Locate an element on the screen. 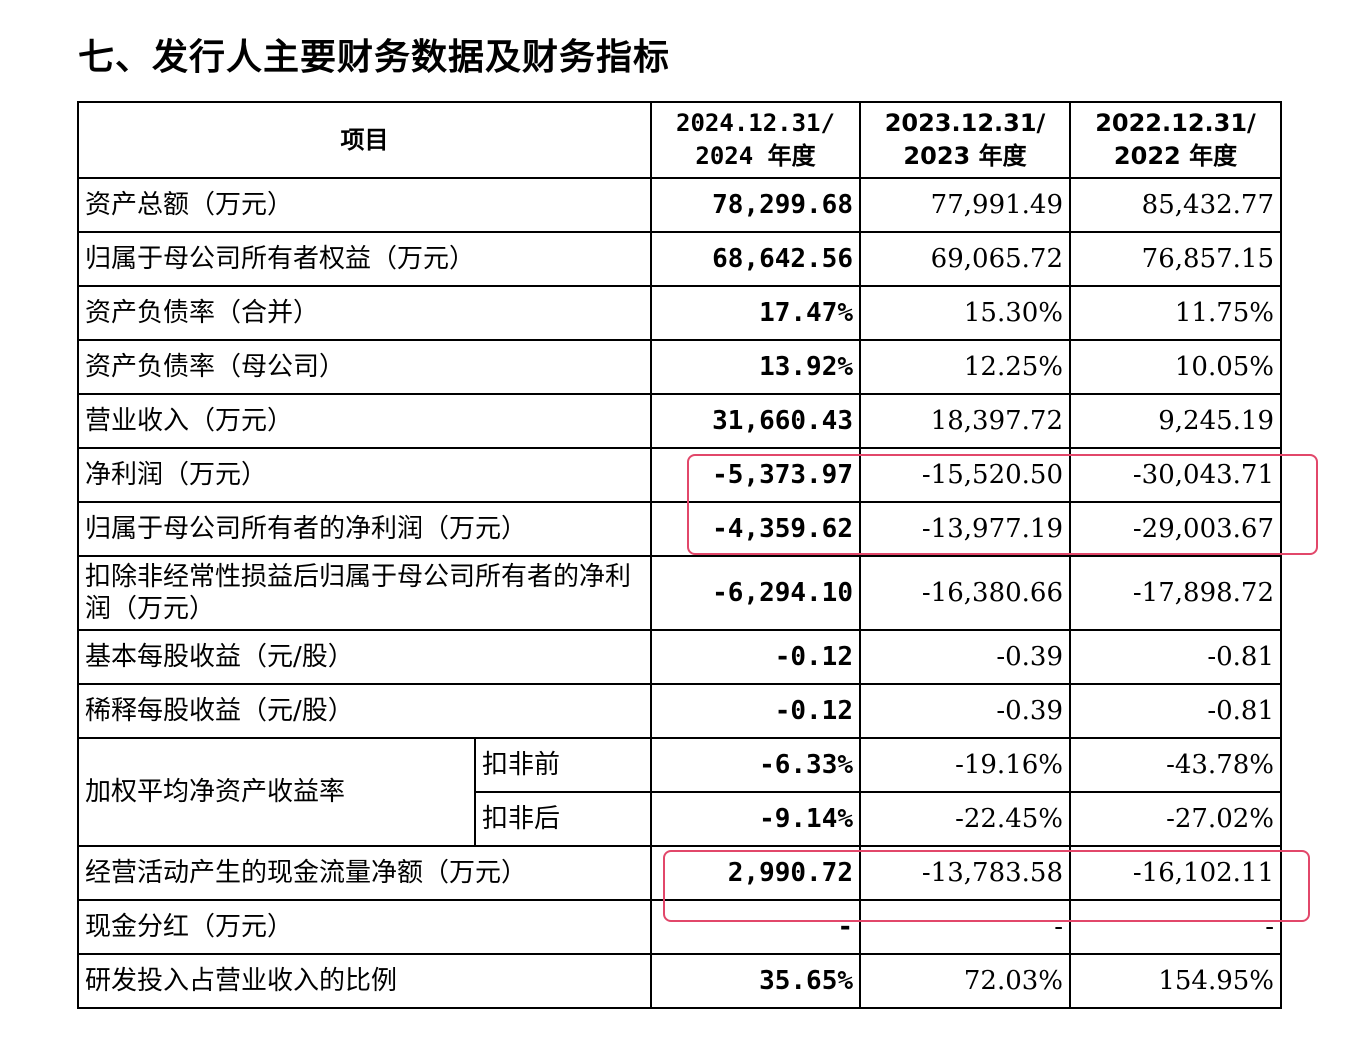 Image resolution: width=1366 pixels, height=1064 pixels. value-2024: -9.14% is located at coordinates (755, 819).